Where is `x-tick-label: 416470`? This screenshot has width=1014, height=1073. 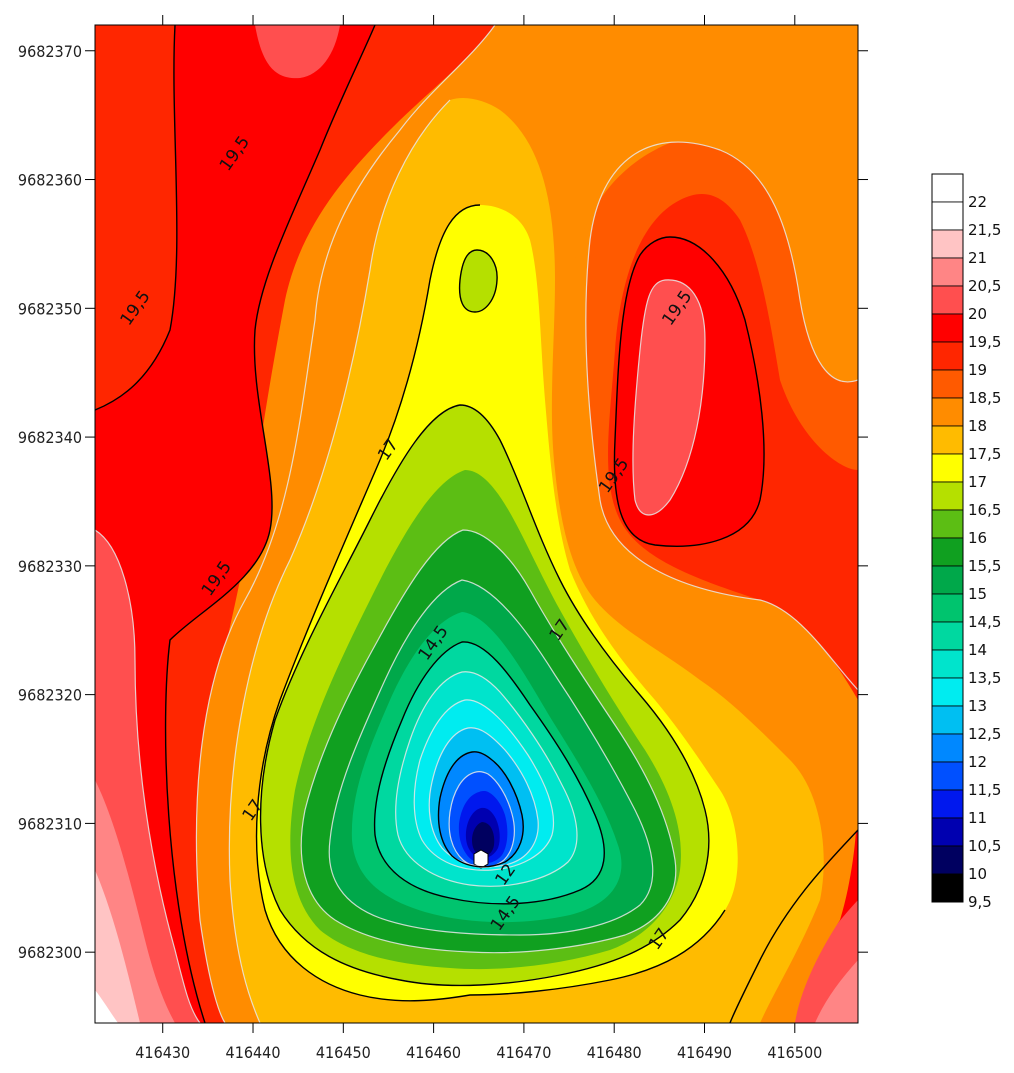 x-tick-label: 416470 is located at coordinates (523, 1052).